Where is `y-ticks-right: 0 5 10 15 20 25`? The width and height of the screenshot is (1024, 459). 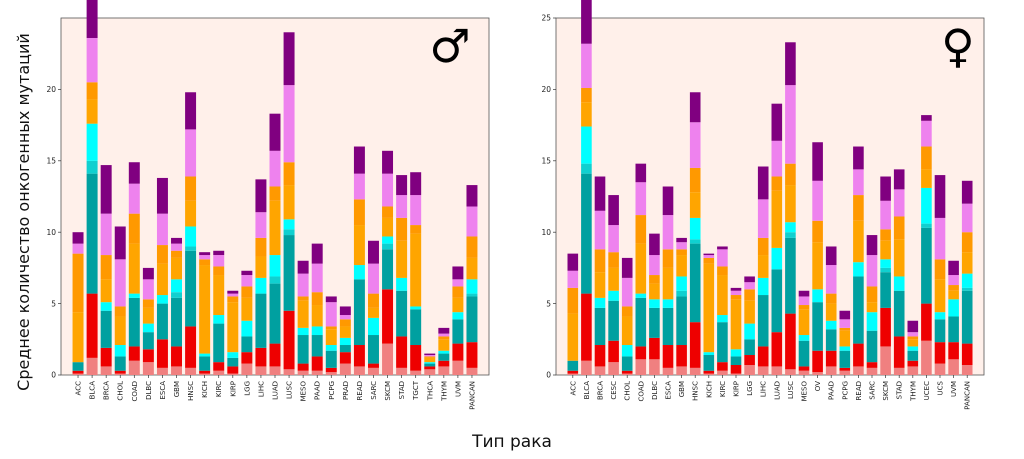 y-ticks-right: 0 5 10 15 20 25 is located at coordinates (548, 197).